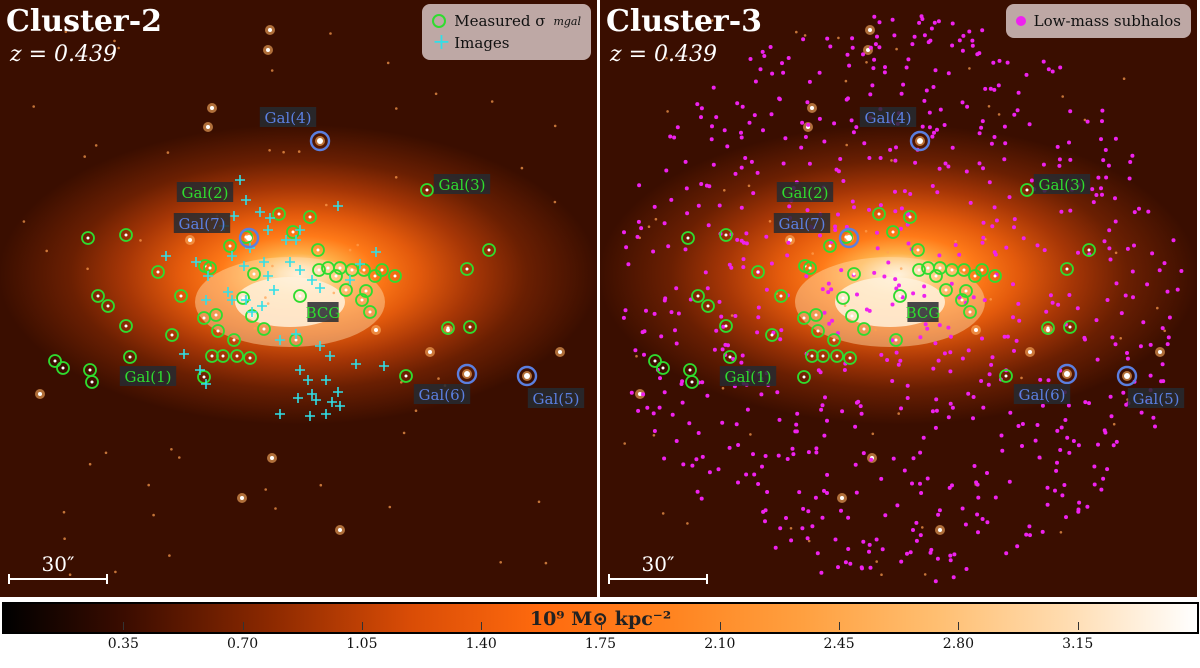 Image resolution: width=1200 pixels, height=668 pixels. I want to click on highlight-galaxy-circle, so click(527, 376).